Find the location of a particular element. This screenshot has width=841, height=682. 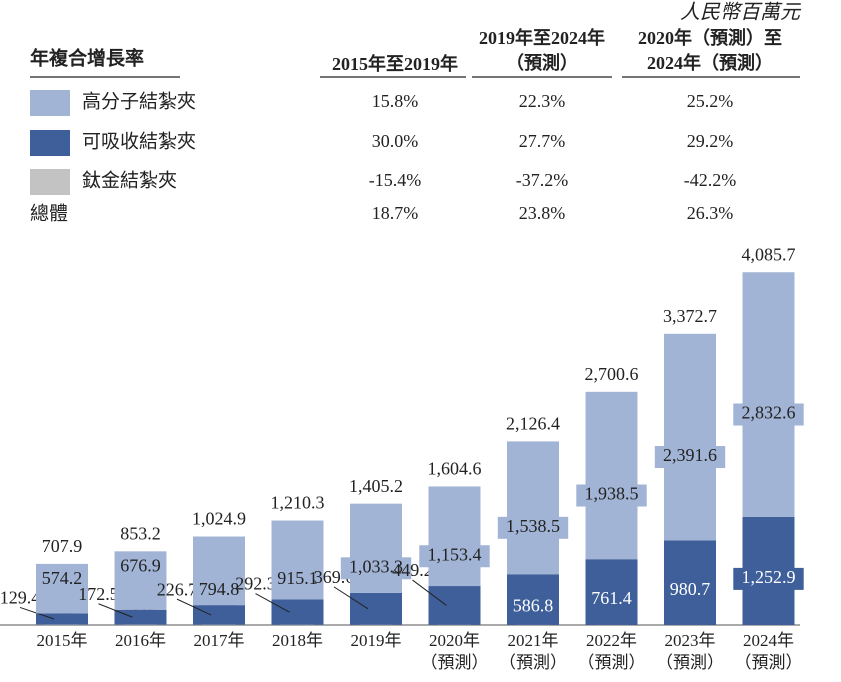

total-label: 2,126.4 is located at coordinates (533, 424).